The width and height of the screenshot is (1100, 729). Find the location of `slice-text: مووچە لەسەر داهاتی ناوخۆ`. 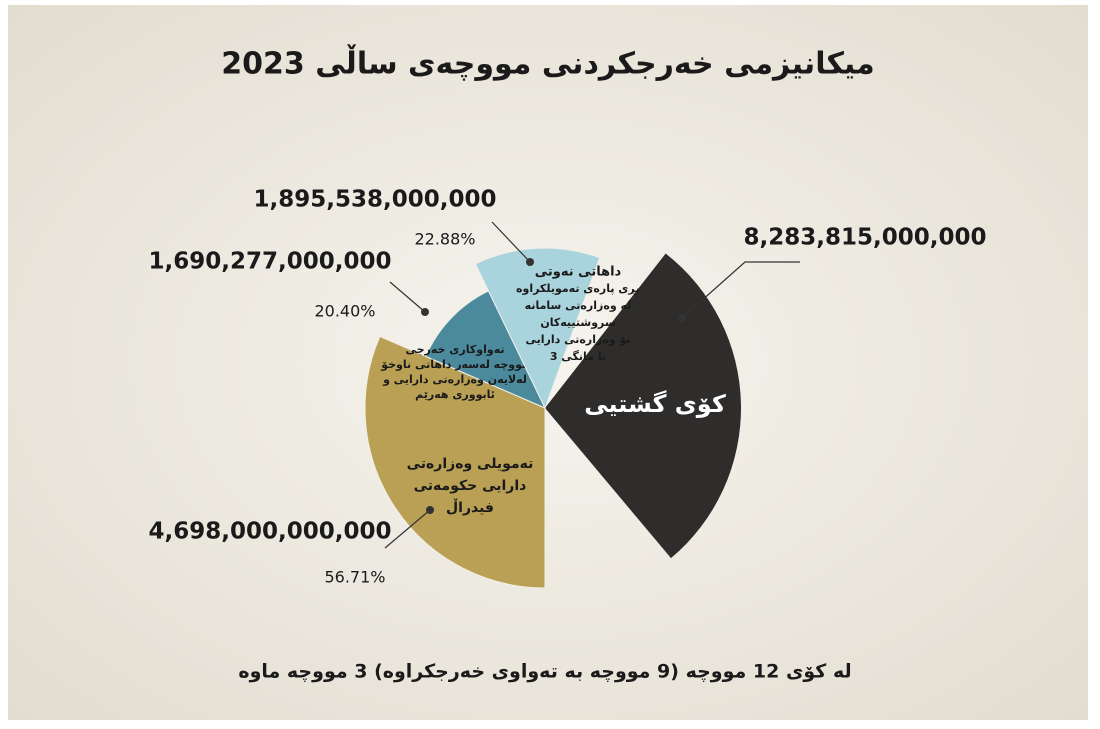

slice-text: مووچە لەسەر داهاتی ناوخۆ is located at coordinates (454, 364).